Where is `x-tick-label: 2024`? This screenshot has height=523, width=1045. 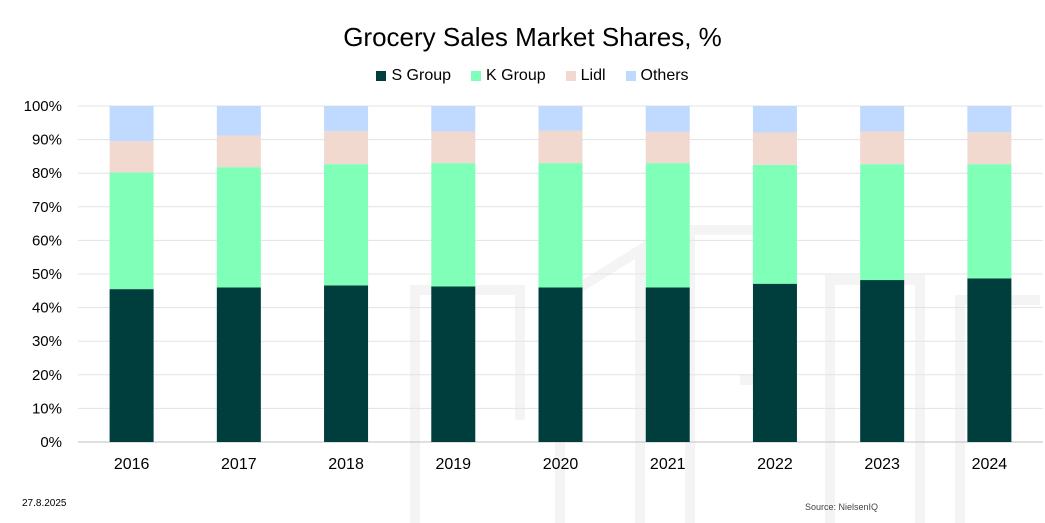
x-tick-label: 2024 is located at coordinates (990, 464).